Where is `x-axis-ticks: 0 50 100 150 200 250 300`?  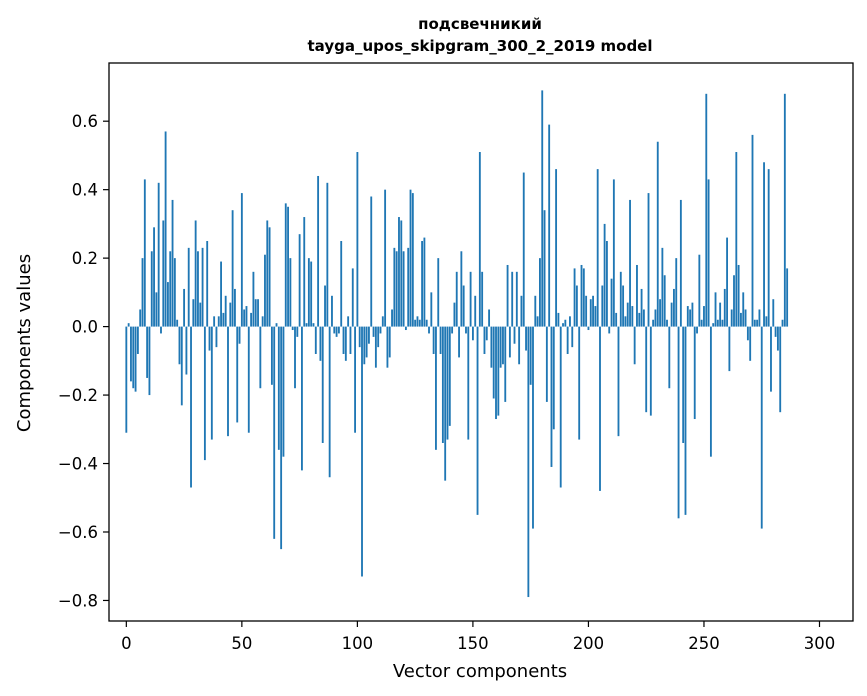
x-axis-ticks: 0 50 100 150 200 250 300 is located at coordinates (478, 637).